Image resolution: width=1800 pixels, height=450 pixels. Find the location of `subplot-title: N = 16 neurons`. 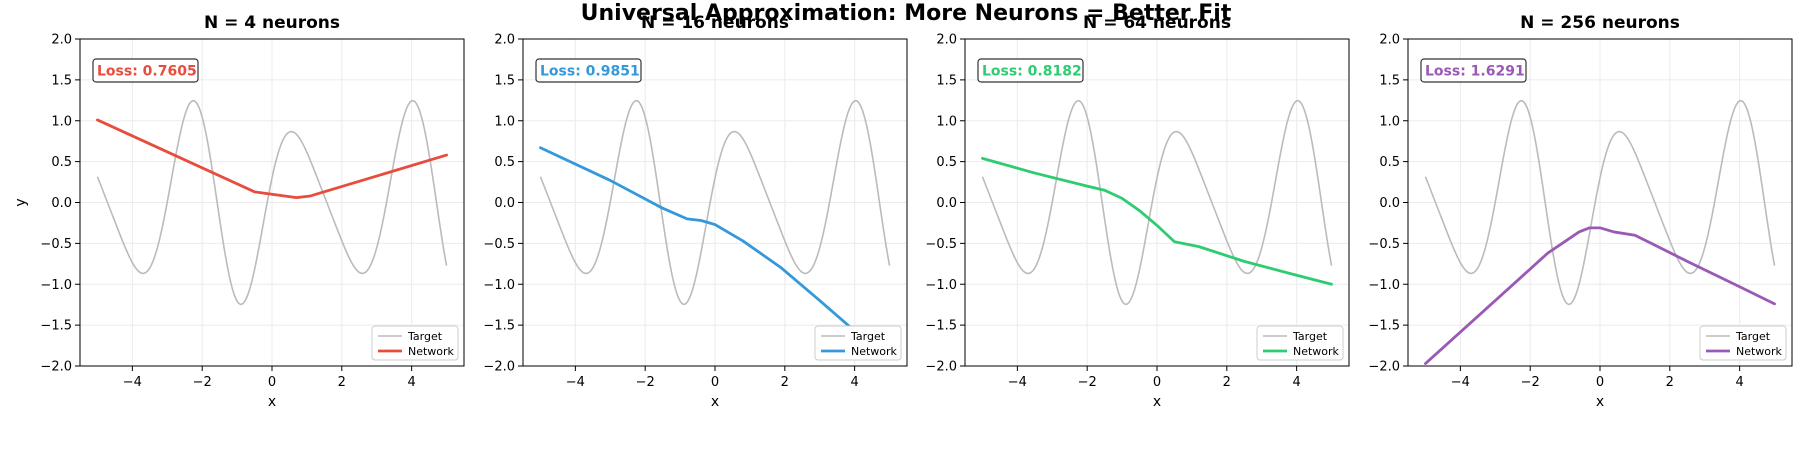

subplot-title: N = 16 neurons is located at coordinates (715, 23).